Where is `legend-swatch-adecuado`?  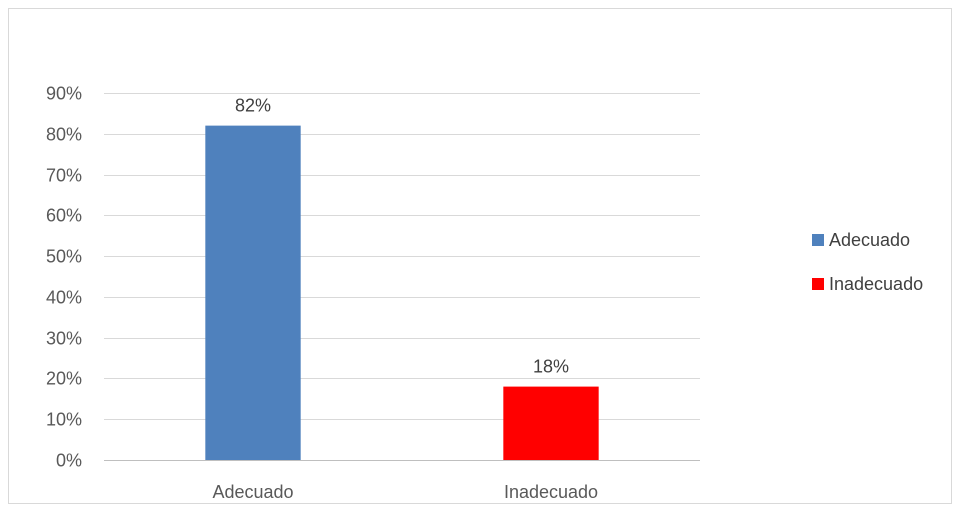 legend-swatch-adecuado is located at coordinates (818, 240).